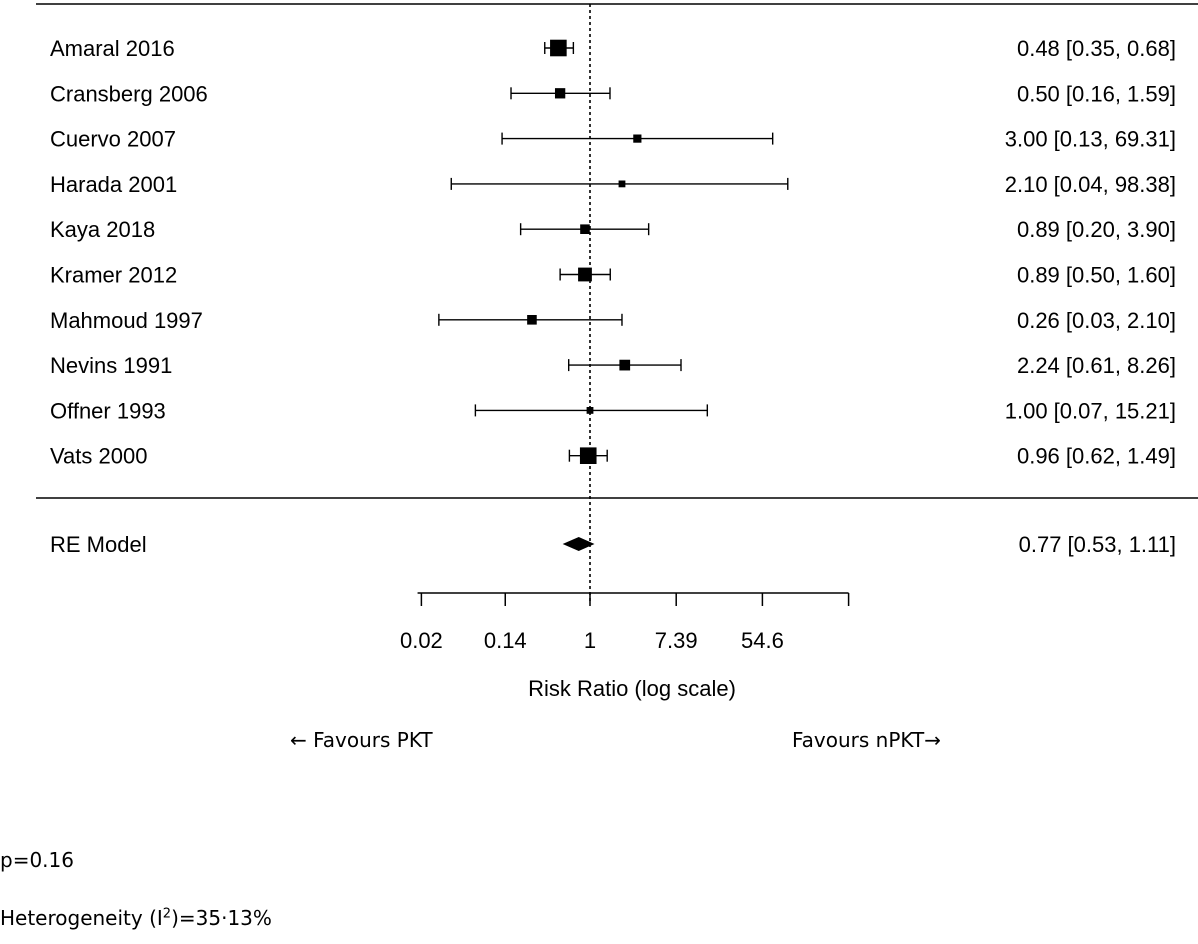  I want to click on heterogeneity-prefix: Heterogeneity (I, so click(81, 918).